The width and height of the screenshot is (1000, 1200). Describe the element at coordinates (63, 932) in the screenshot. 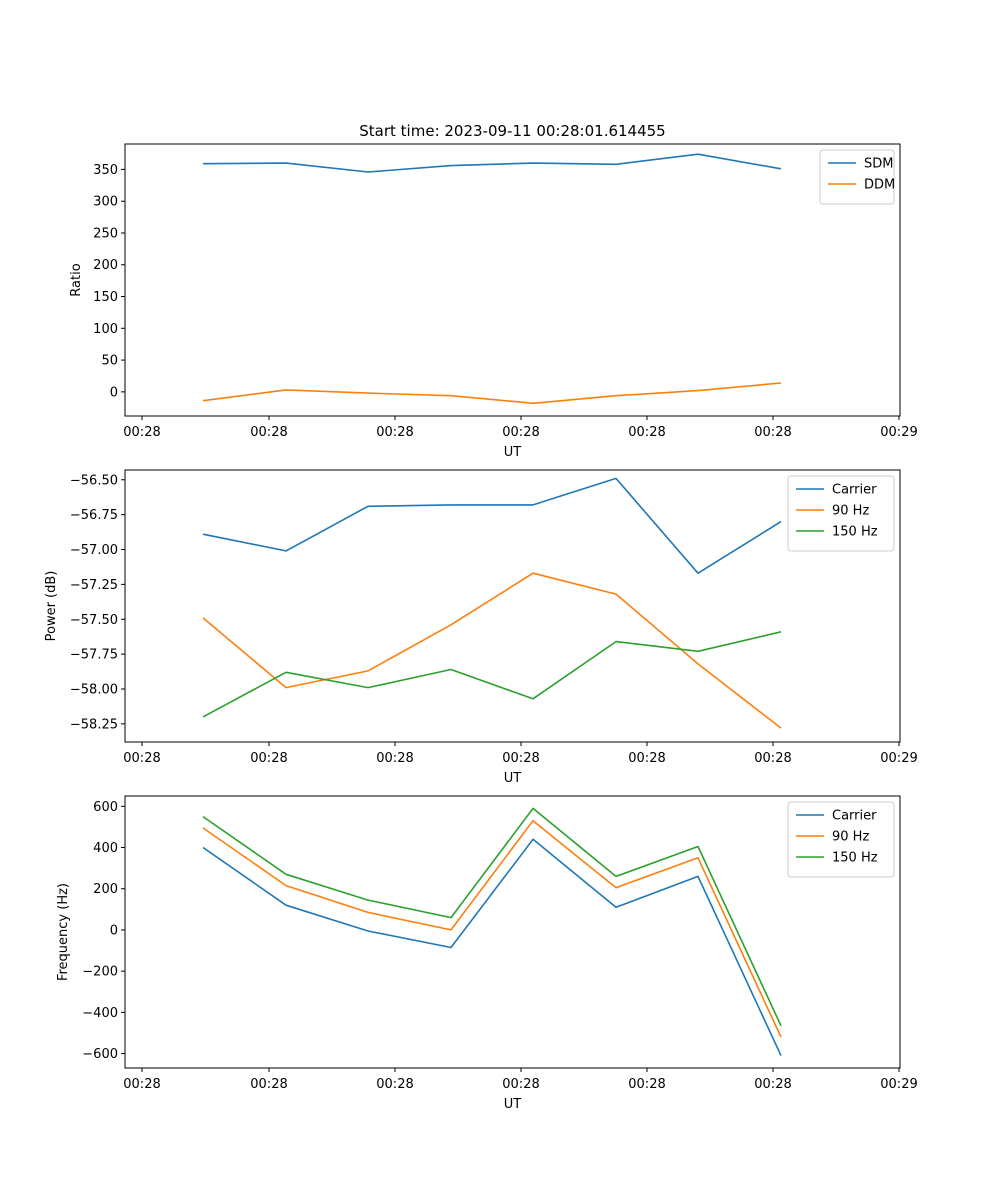

I see `y-axis-label: Frequency (Hz)` at that location.